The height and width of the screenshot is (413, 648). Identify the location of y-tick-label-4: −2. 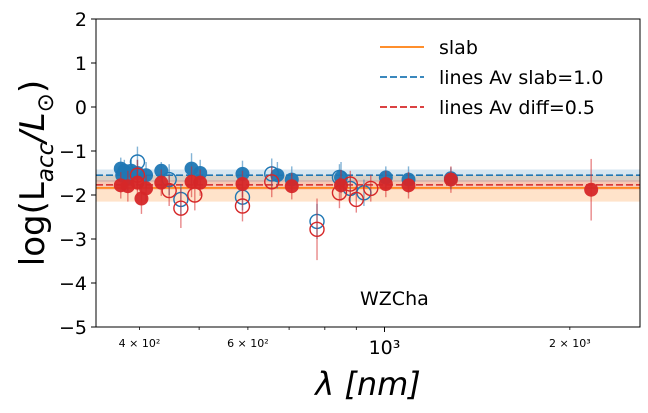
(73, 196).